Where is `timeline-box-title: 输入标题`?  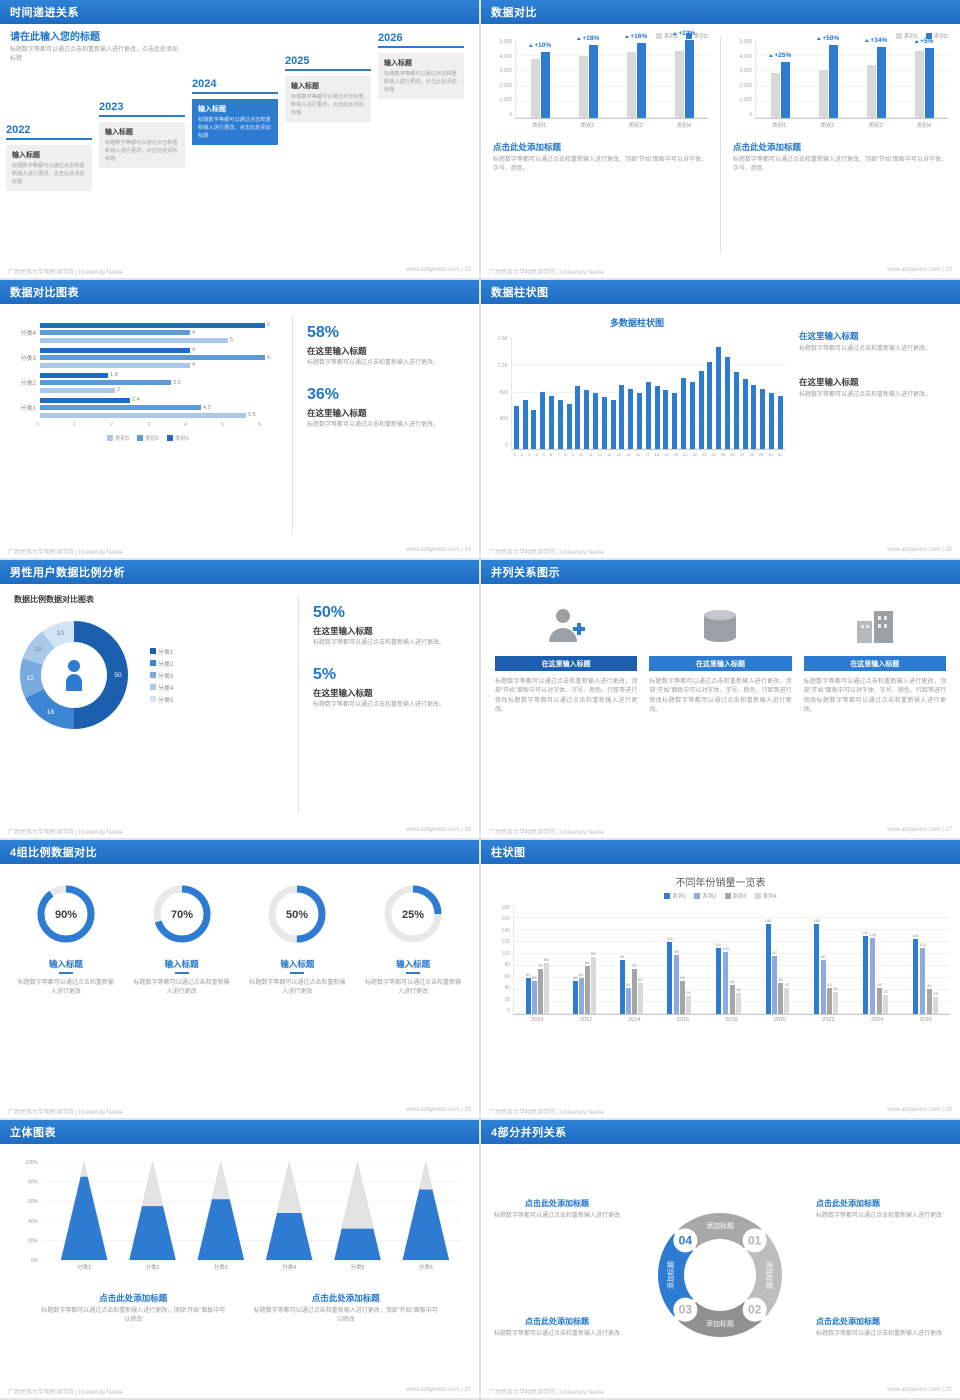 timeline-box-title: 输入标题 is located at coordinates (119, 132).